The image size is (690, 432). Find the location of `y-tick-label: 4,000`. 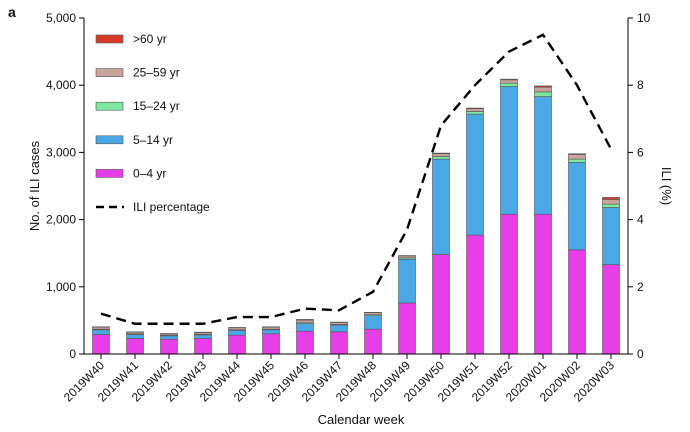

y-tick-label: 4,000 is located at coordinates (61, 85).